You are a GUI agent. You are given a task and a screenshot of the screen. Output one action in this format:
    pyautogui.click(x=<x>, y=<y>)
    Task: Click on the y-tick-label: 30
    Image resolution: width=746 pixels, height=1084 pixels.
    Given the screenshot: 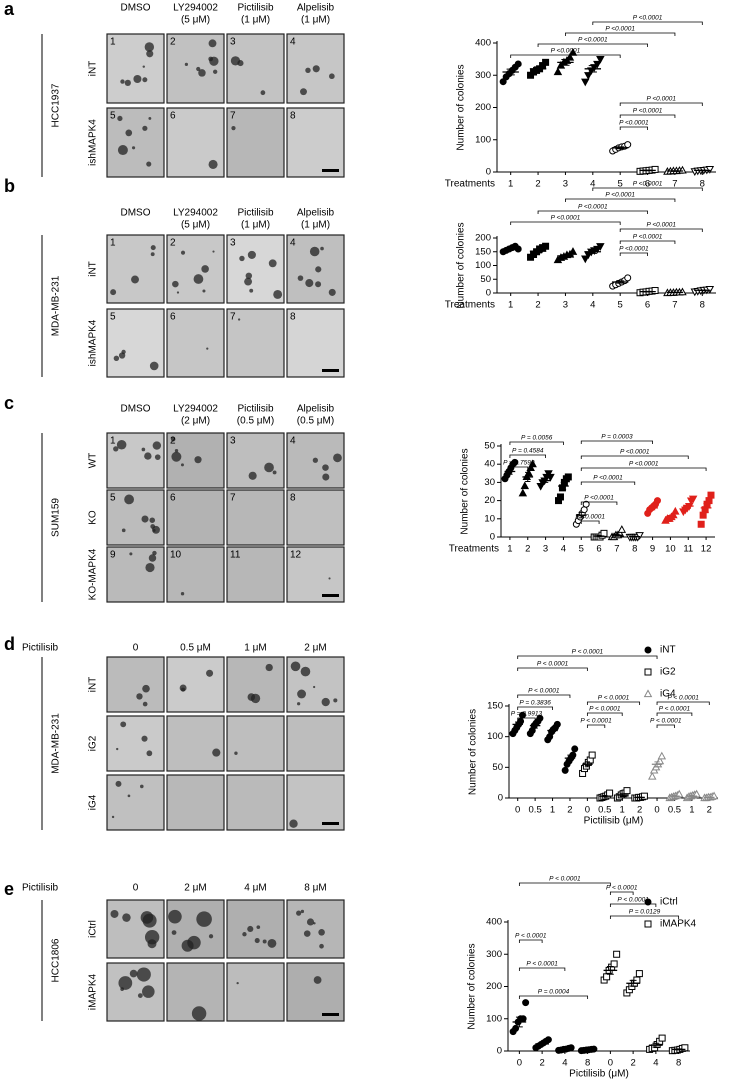 What is the action you would take?
    pyautogui.click(x=489, y=482)
    